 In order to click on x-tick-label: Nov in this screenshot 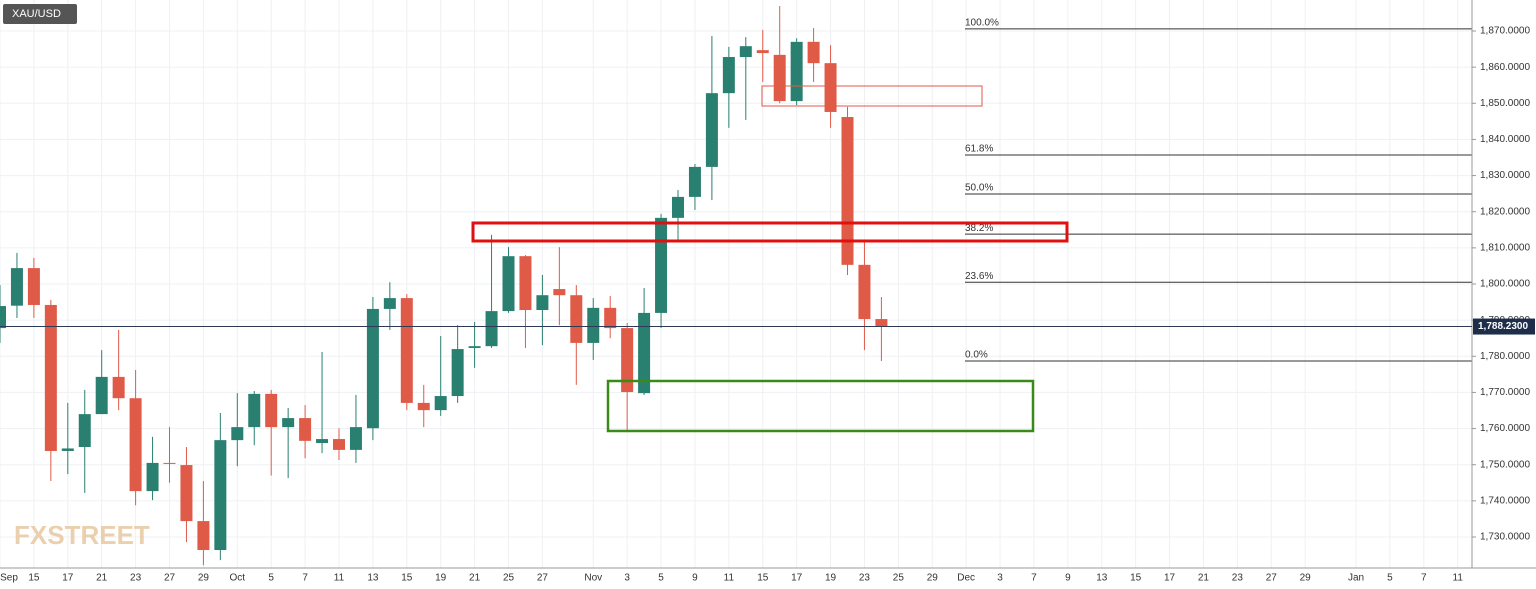, I will do `click(593, 578)`.